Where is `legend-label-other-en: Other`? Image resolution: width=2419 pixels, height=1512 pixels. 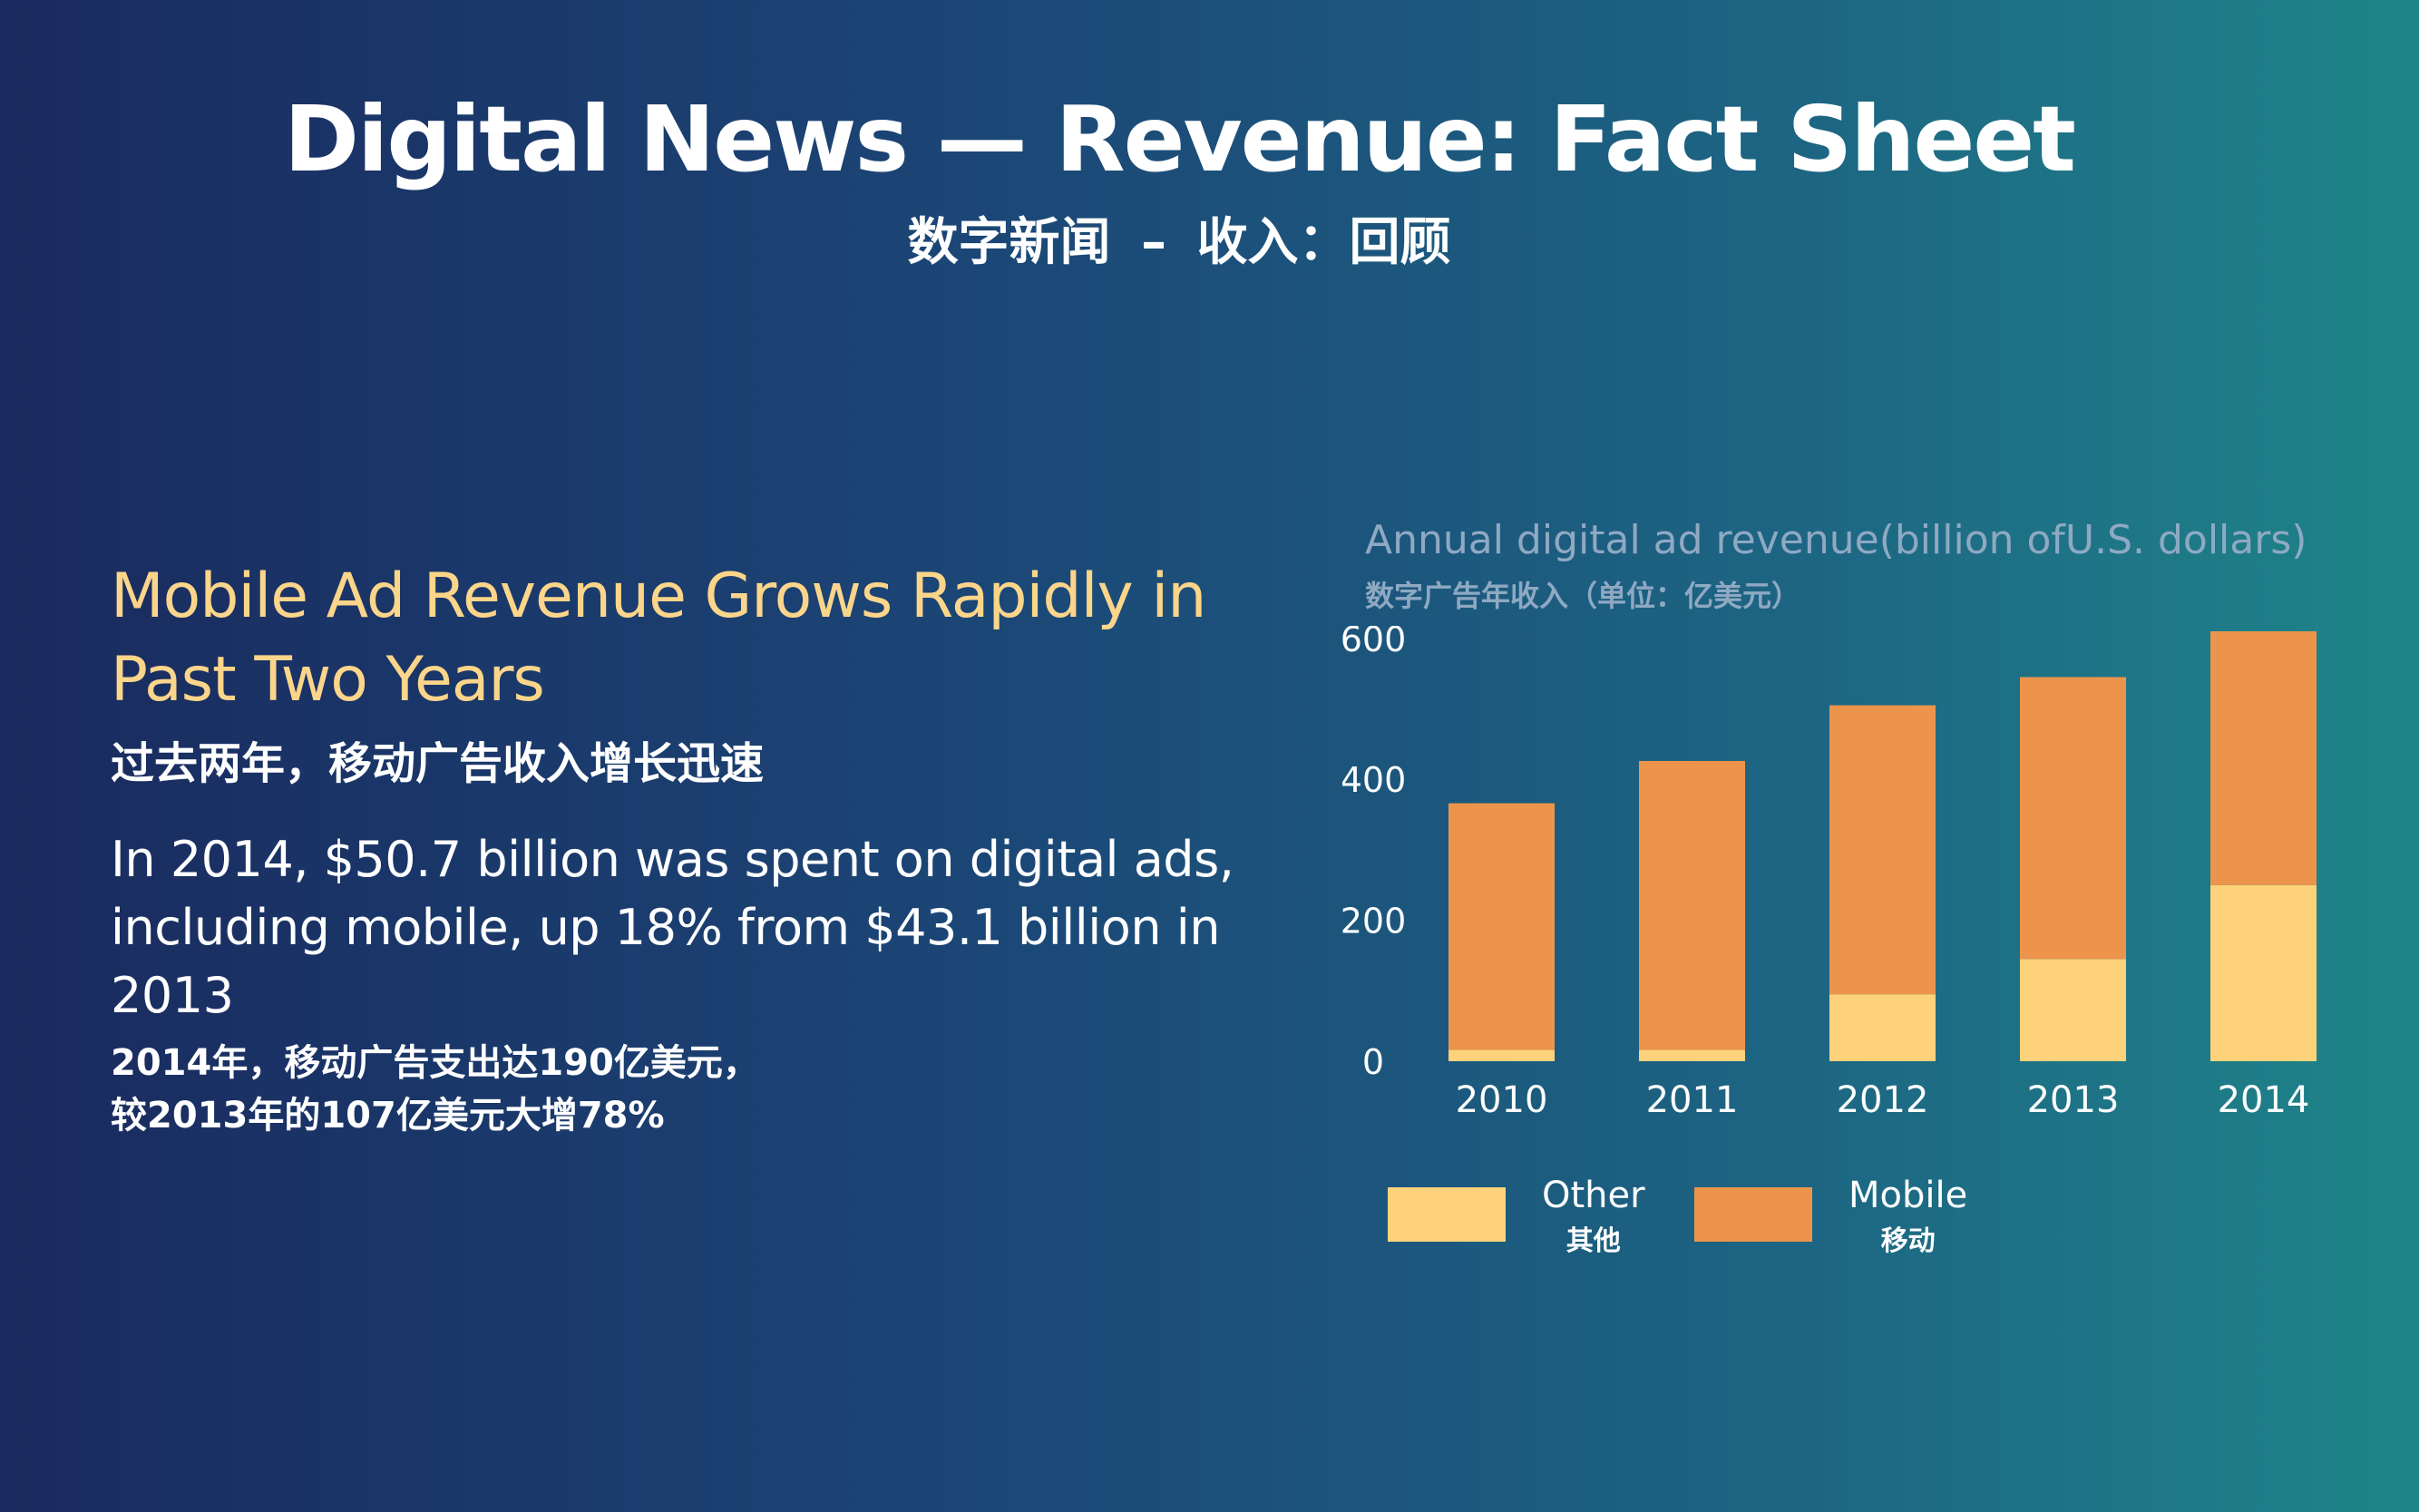
legend-label-other-en: Other is located at coordinates (1594, 1195).